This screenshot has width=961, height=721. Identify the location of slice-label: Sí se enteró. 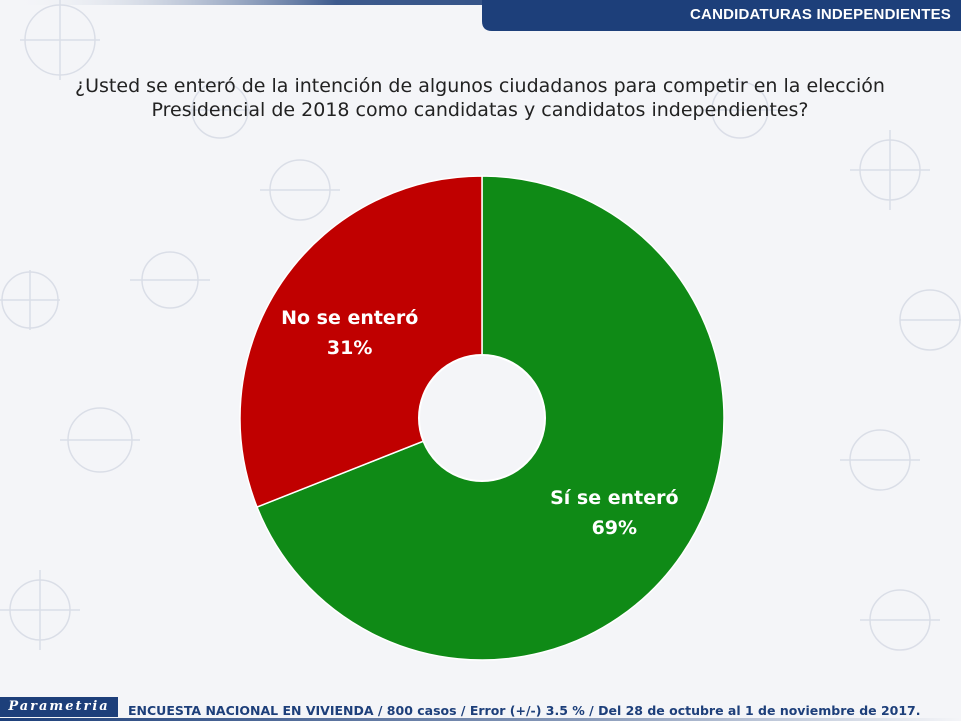
(614, 498).